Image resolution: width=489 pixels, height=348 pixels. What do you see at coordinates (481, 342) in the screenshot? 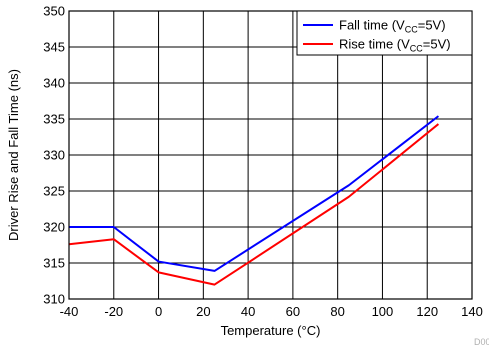
I see `figure-id-label: D00` at bounding box center [481, 342].